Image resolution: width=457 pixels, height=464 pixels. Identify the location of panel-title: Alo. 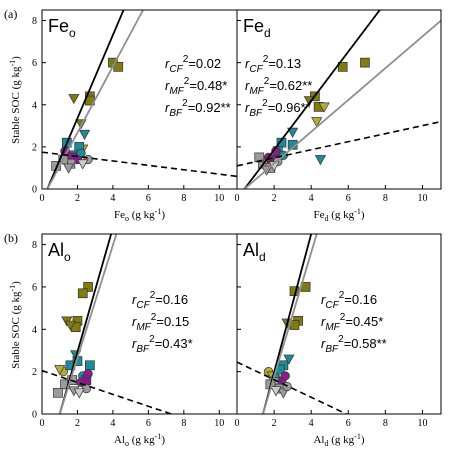
(59, 252).